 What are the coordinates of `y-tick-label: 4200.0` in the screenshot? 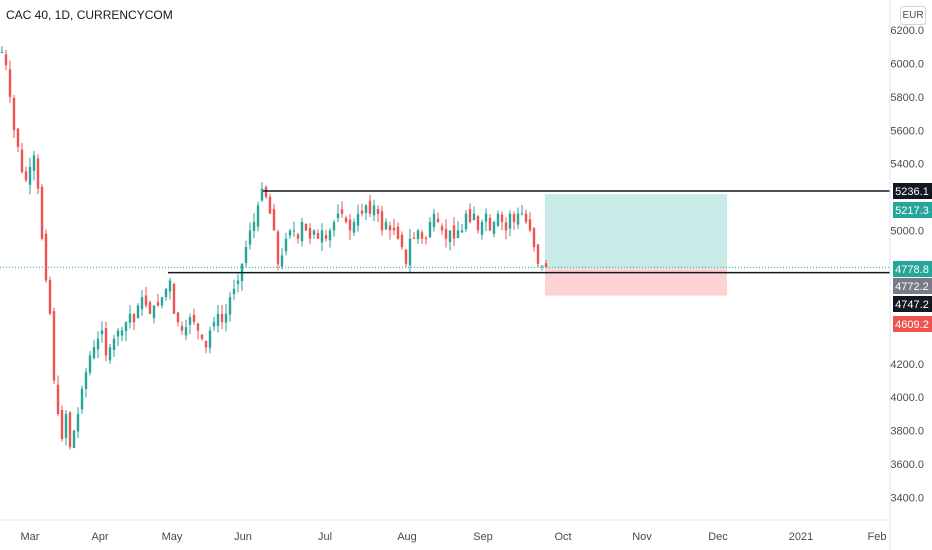 It's located at (907, 365).